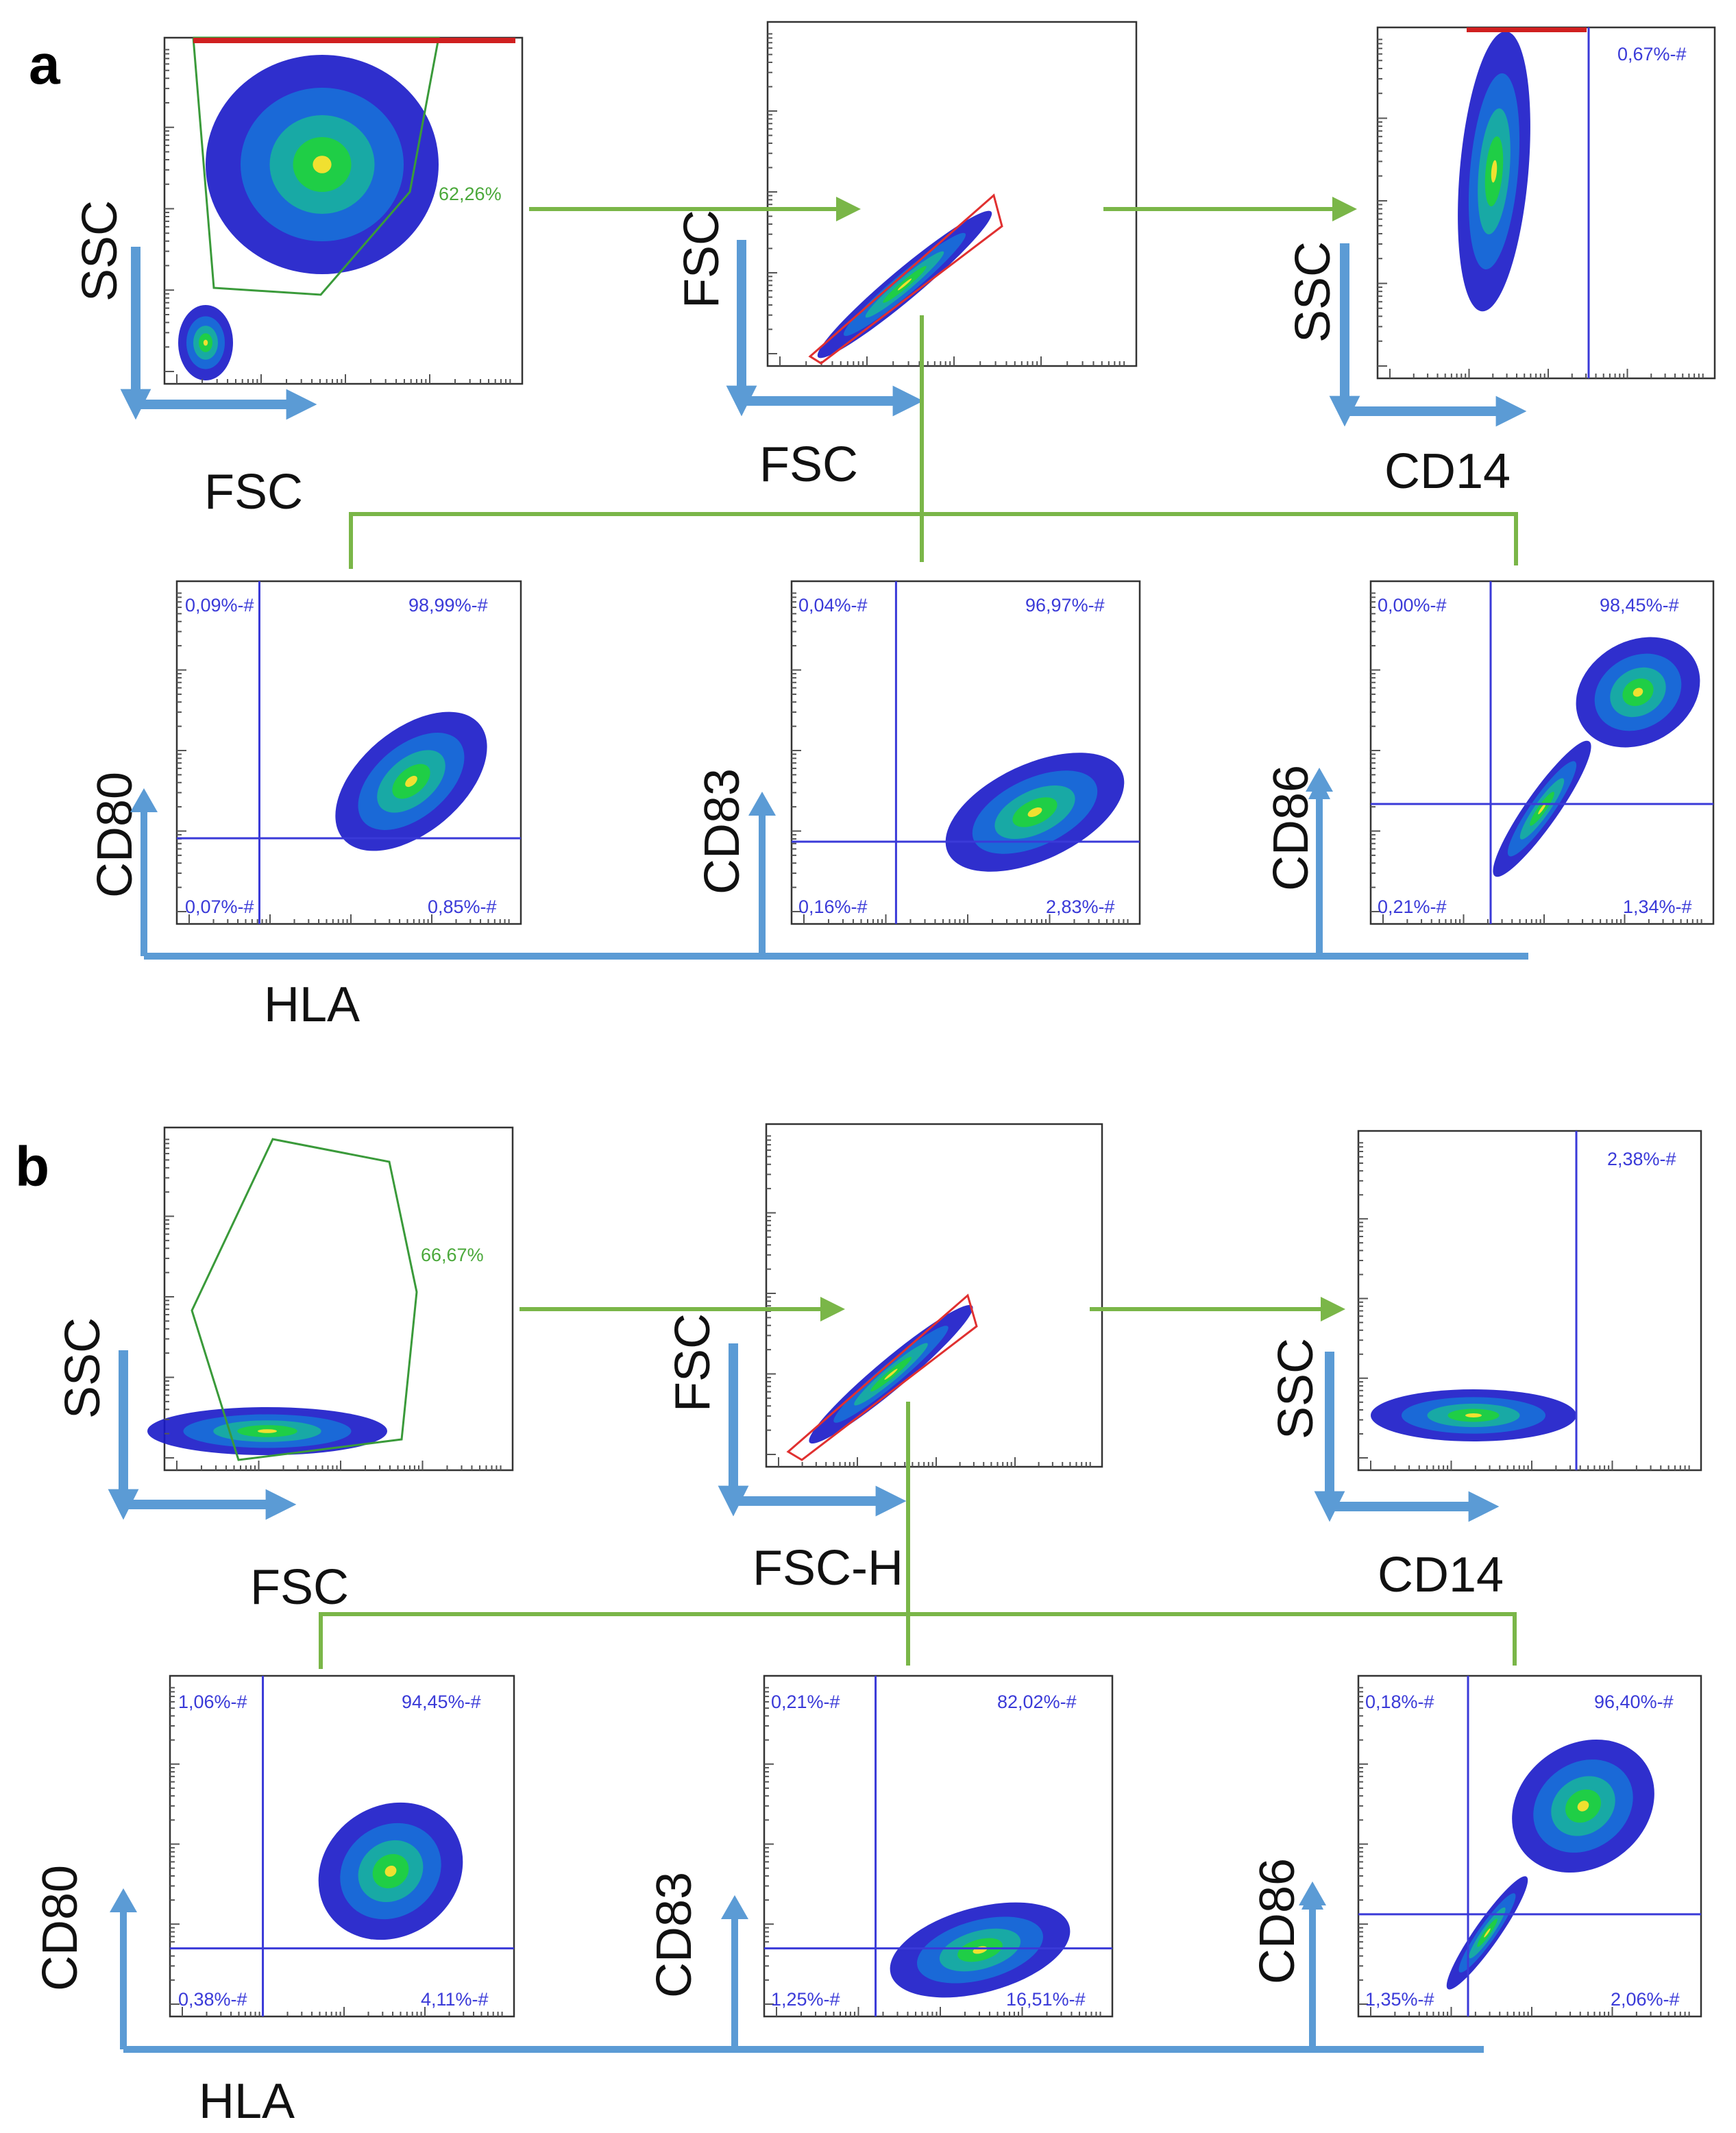  What do you see at coordinates (934, 442) in the screenshot?
I see `gate-connector` at bounding box center [934, 442].